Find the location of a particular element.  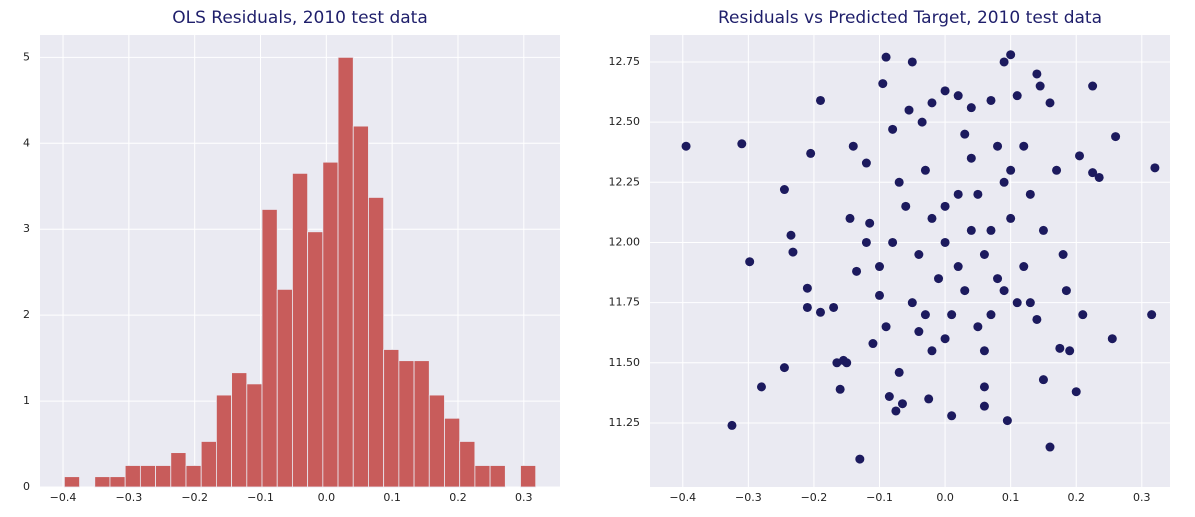

y-tick-label: 12.00 is located at coordinates (625, 241).